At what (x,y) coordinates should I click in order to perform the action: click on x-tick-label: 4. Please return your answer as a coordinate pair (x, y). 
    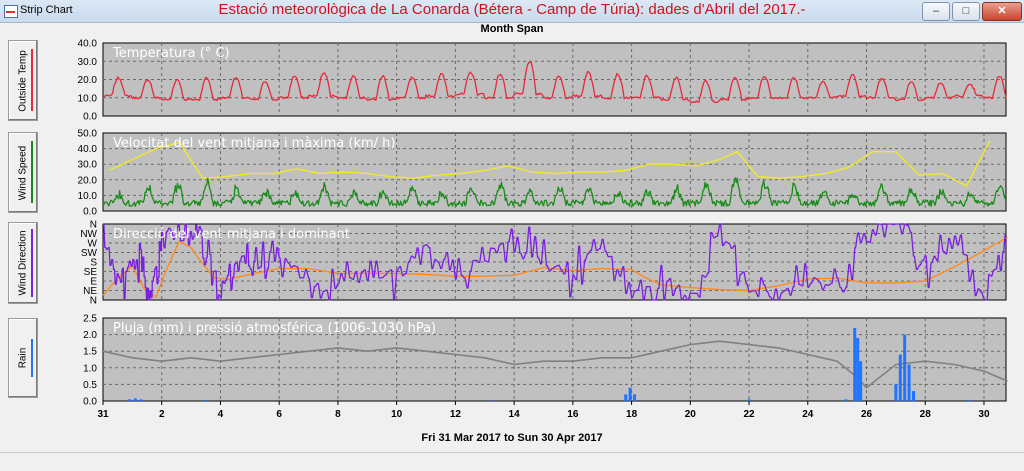
    Looking at the image, I should click on (221, 414).